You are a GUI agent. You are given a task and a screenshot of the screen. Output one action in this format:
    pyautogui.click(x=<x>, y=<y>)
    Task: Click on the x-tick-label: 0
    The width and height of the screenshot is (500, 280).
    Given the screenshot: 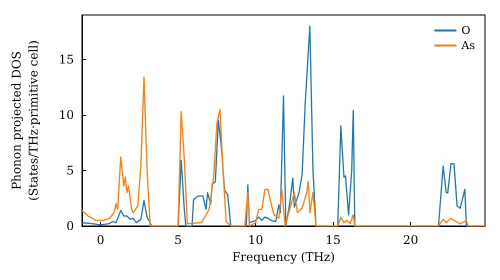 What is the action you would take?
    pyautogui.click(x=100, y=240)
    